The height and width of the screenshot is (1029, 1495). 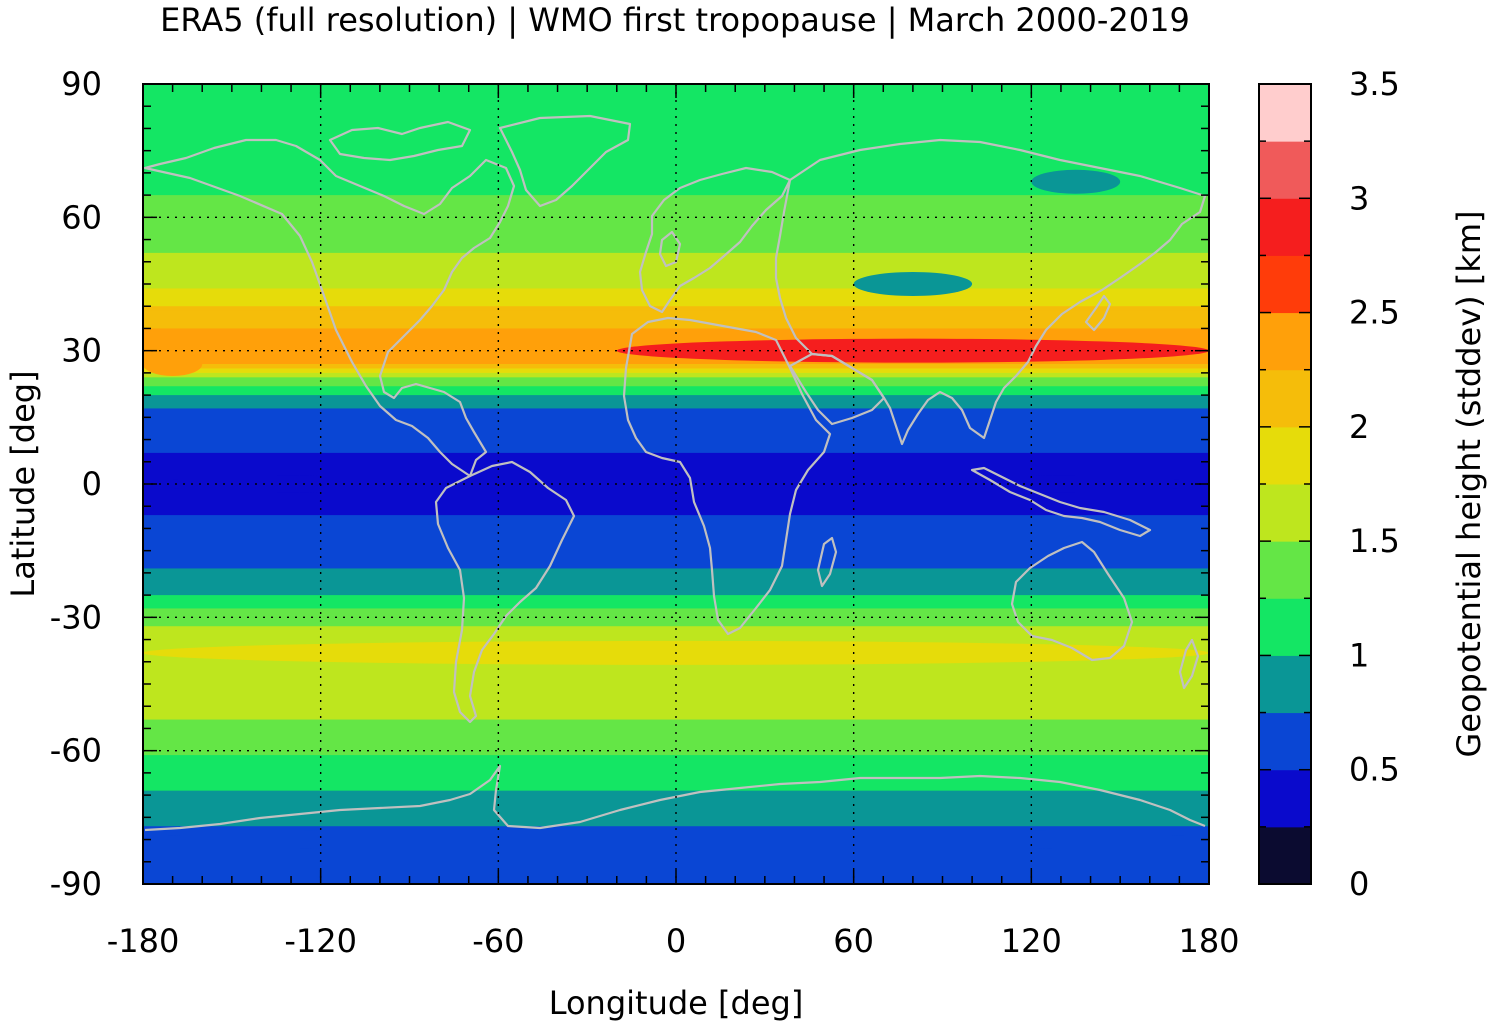 What do you see at coordinates (81, 84) in the screenshot?
I see `y-tick-label: 90` at bounding box center [81, 84].